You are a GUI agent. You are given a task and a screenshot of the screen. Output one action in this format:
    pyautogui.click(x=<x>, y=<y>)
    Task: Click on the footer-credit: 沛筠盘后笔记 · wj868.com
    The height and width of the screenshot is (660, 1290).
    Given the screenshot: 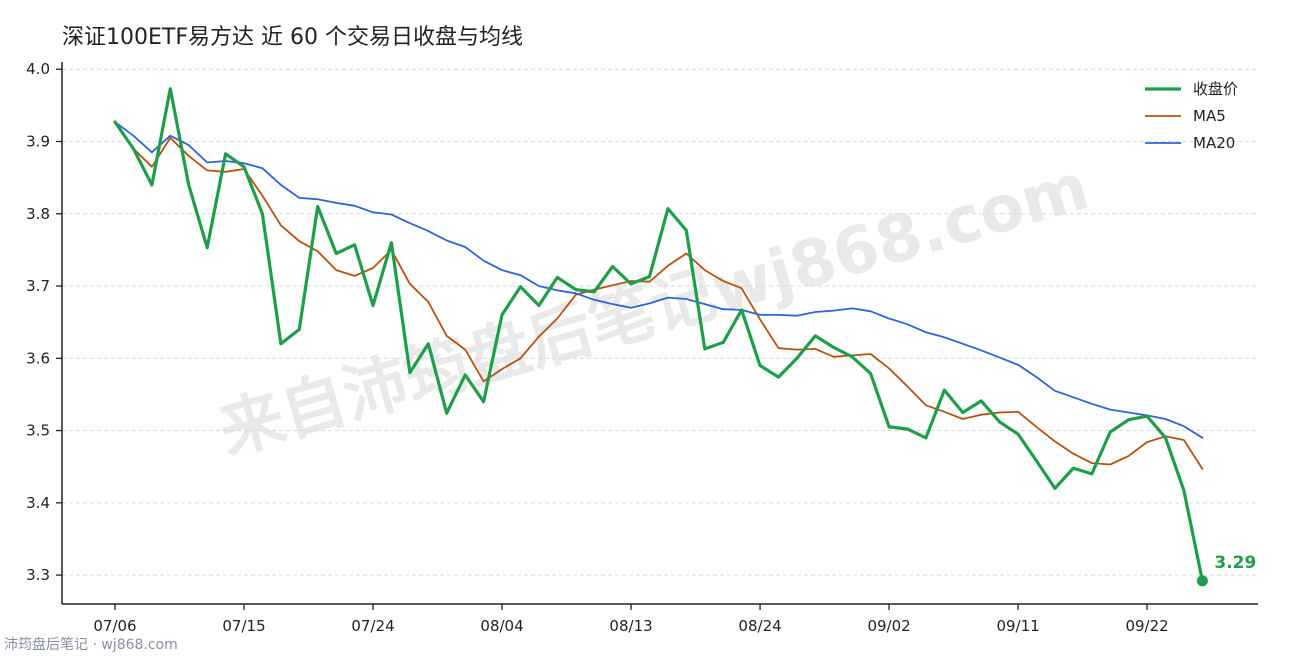 What is the action you would take?
    pyautogui.click(x=91, y=645)
    